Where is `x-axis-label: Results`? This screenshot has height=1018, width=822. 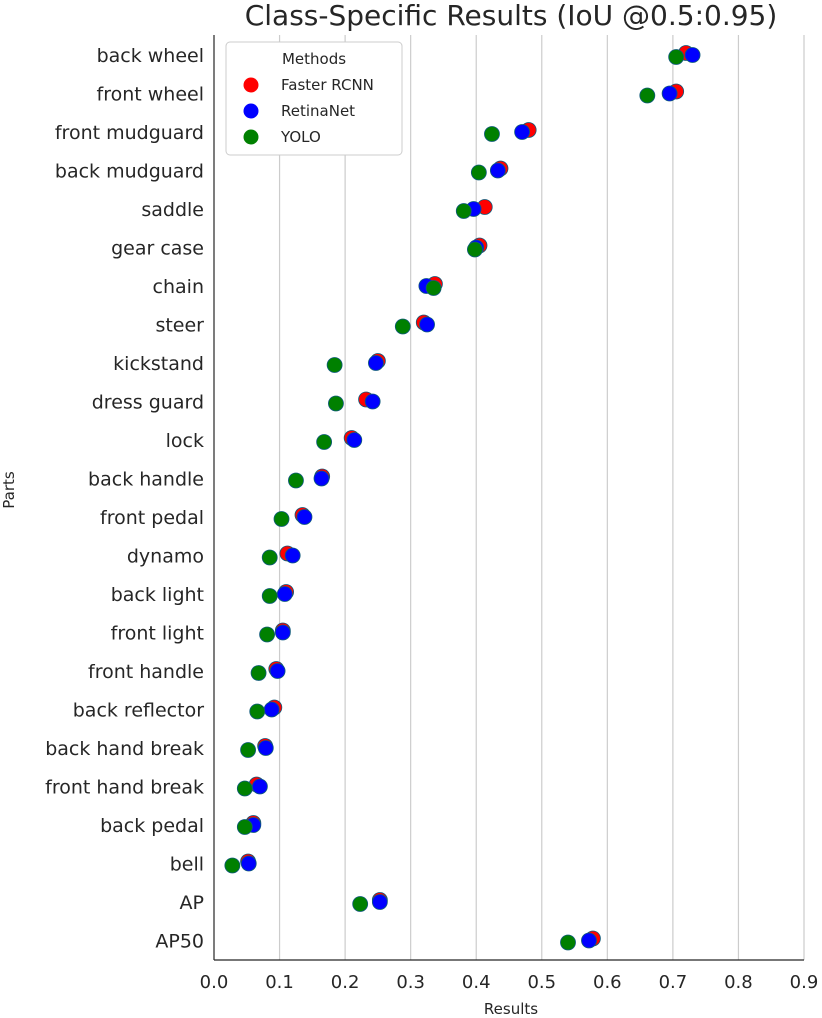 x-axis-label: Results is located at coordinates (511, 1009).